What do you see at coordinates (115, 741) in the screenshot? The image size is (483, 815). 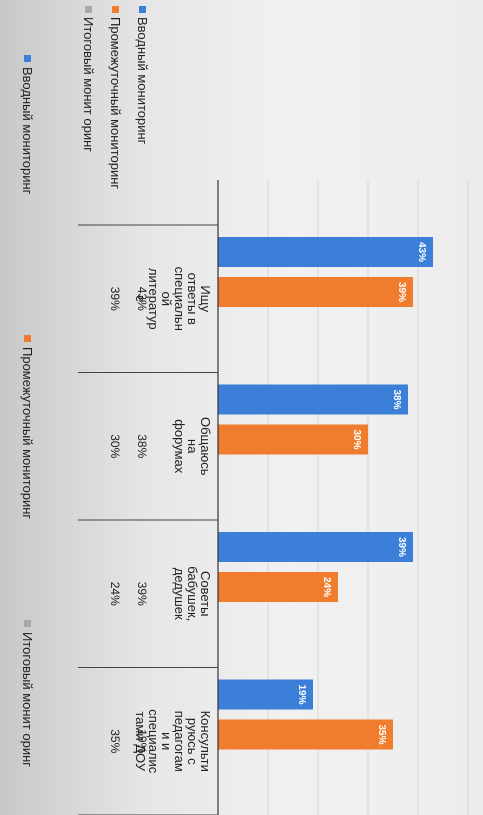 I see `table-value: 35%` at bounding box center [115, 741].